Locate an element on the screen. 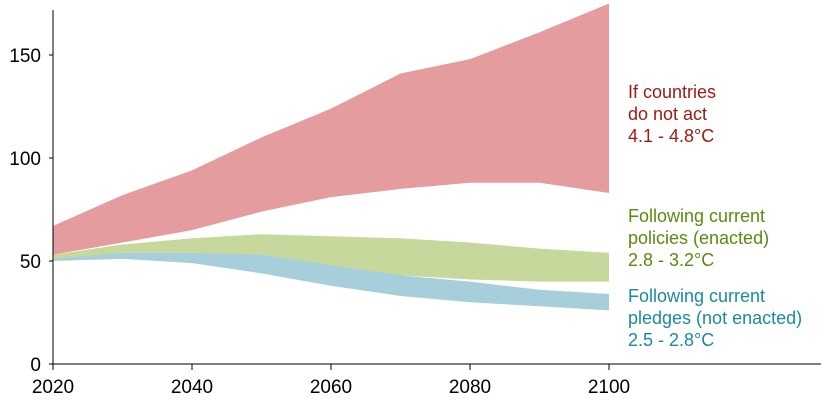  series-label-line: 2.8 - 3.2°C is located at coordinates (671, 260).